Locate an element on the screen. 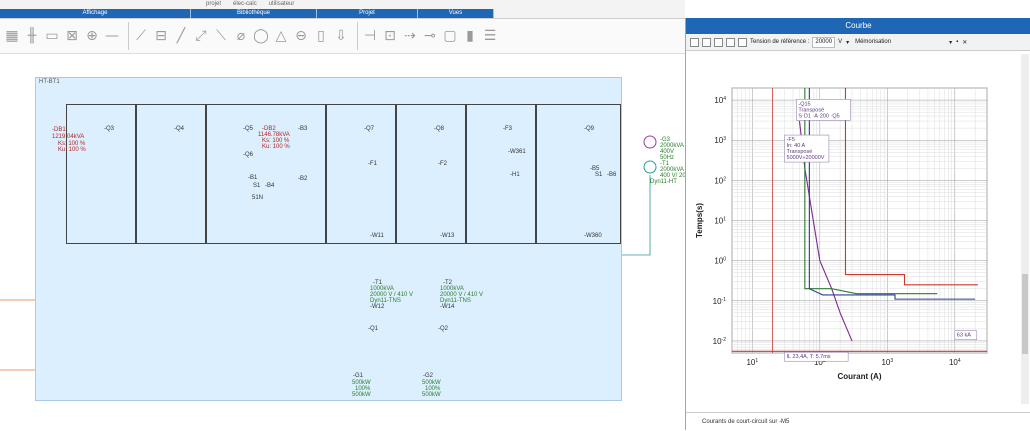 The image size is (1030, 431). annotation-text: -Q15 is located at coordinates (804, 104).